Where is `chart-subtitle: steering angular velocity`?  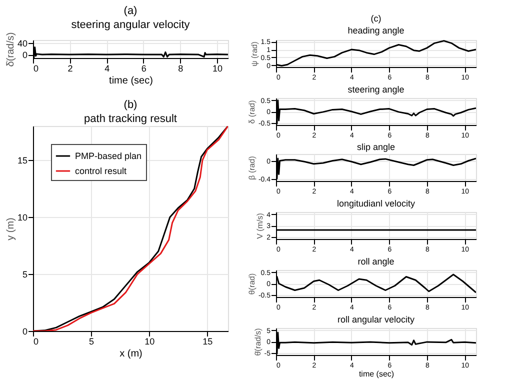 chart-subtitle: steering angular velocity is located at coordinates (130, 24).